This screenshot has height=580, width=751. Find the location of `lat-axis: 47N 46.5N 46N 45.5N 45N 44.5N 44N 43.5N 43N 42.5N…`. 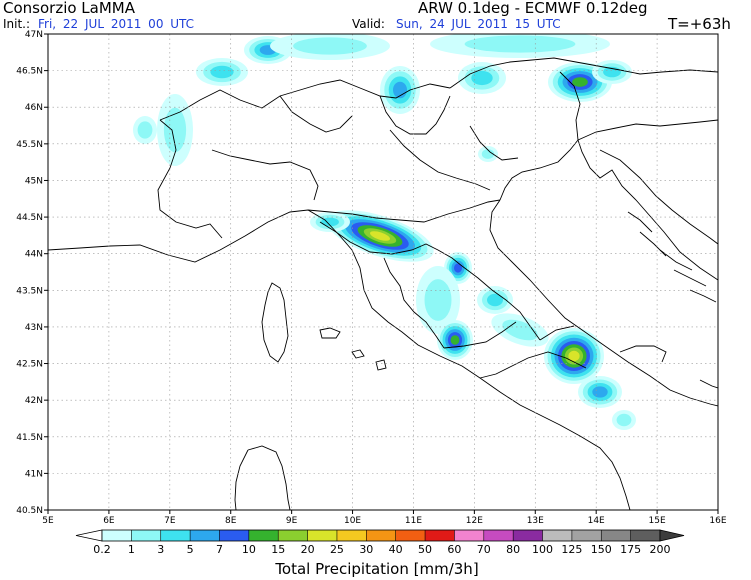

lat-axis: 47N 46.5N 46N 45.5N 45N 44.5N 44N 43.5N 43N 42.5N… is located at coordinates (29, 273).